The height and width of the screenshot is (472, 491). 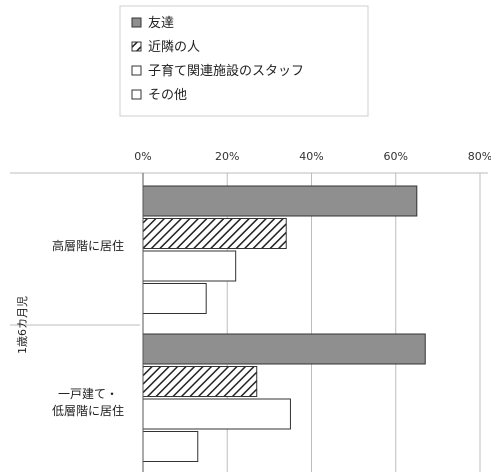 I want to click on x-tick-labels: 0% 20% 40% 60% 80%, so click(x=312, y=156).